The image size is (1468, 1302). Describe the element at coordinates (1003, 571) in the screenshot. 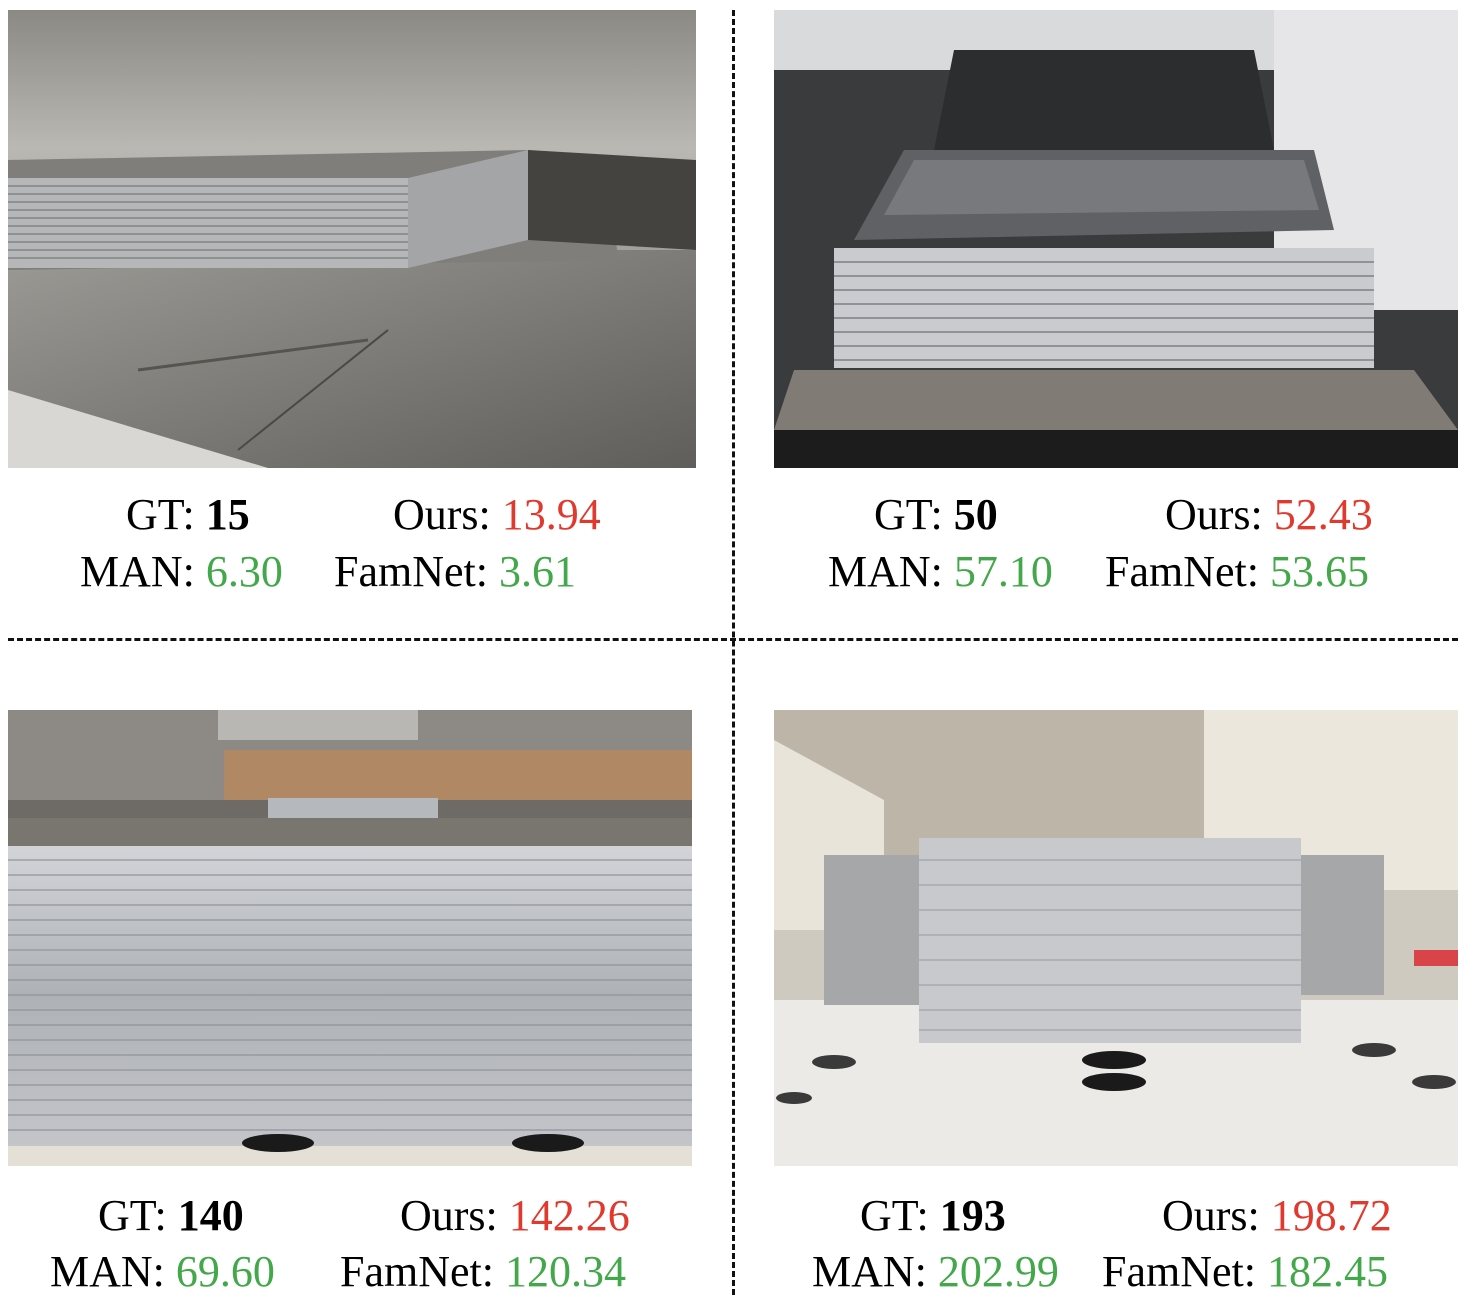

I see `man-value: 57.10` at that location.